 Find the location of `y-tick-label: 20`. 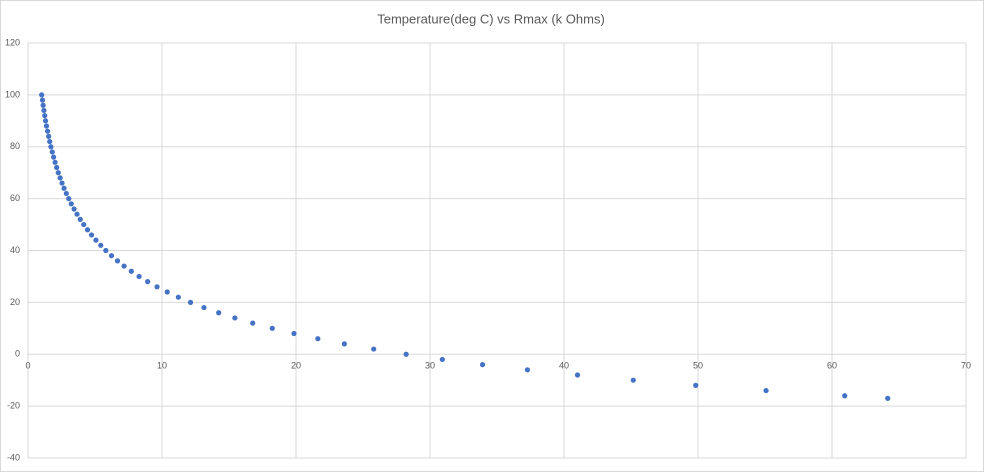

y-tick-label: 20 is located at coordinates (15, 302).